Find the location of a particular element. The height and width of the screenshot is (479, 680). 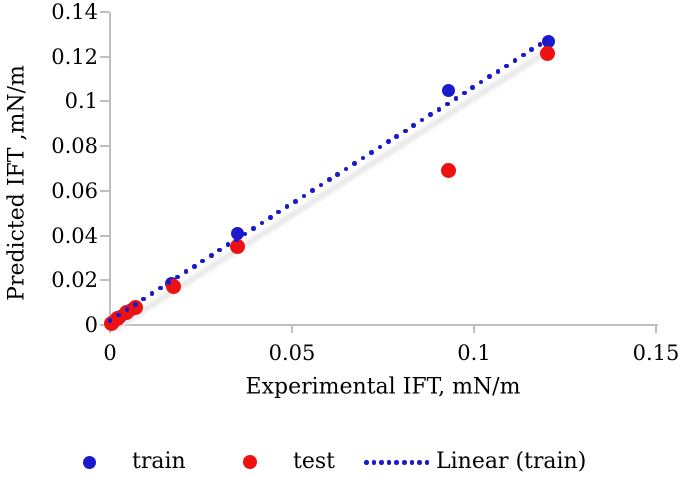

x-axis-line is located at coordinates (383, 325).